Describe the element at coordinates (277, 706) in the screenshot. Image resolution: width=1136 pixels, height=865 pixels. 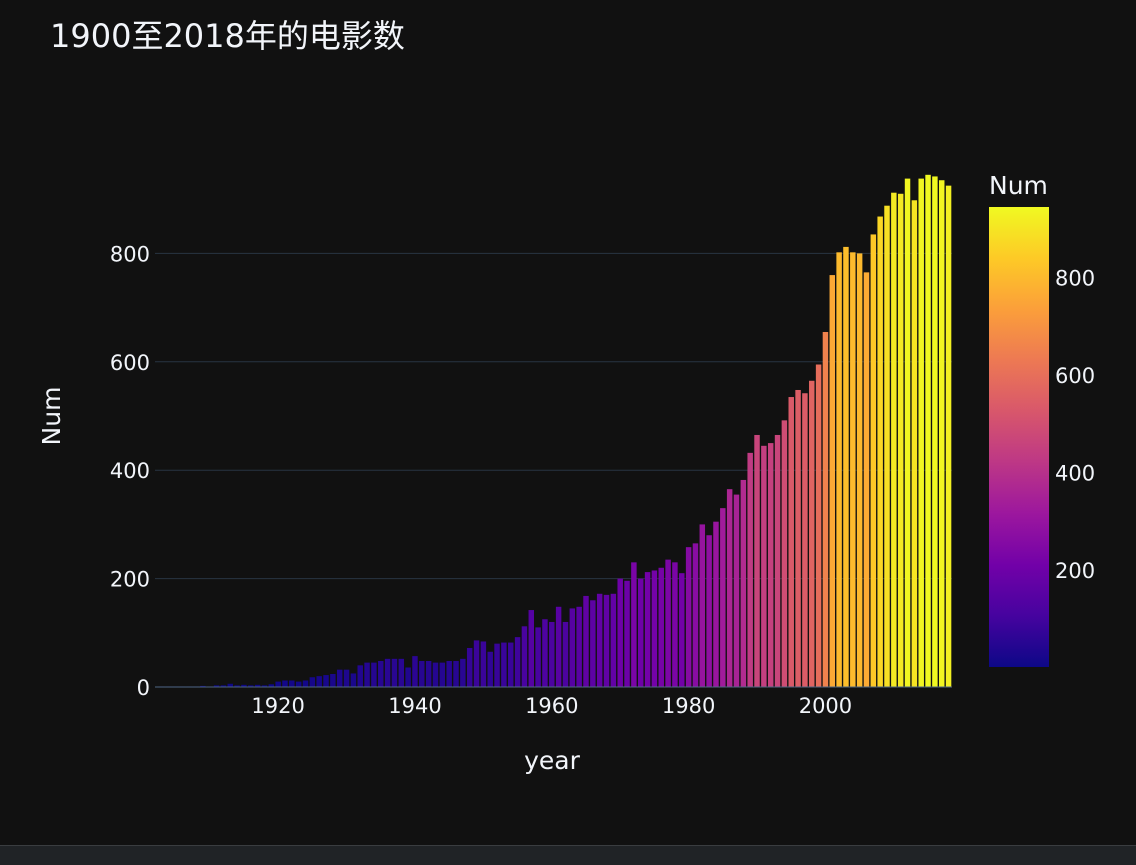
I see `x-tick-label: 1920` at that location.